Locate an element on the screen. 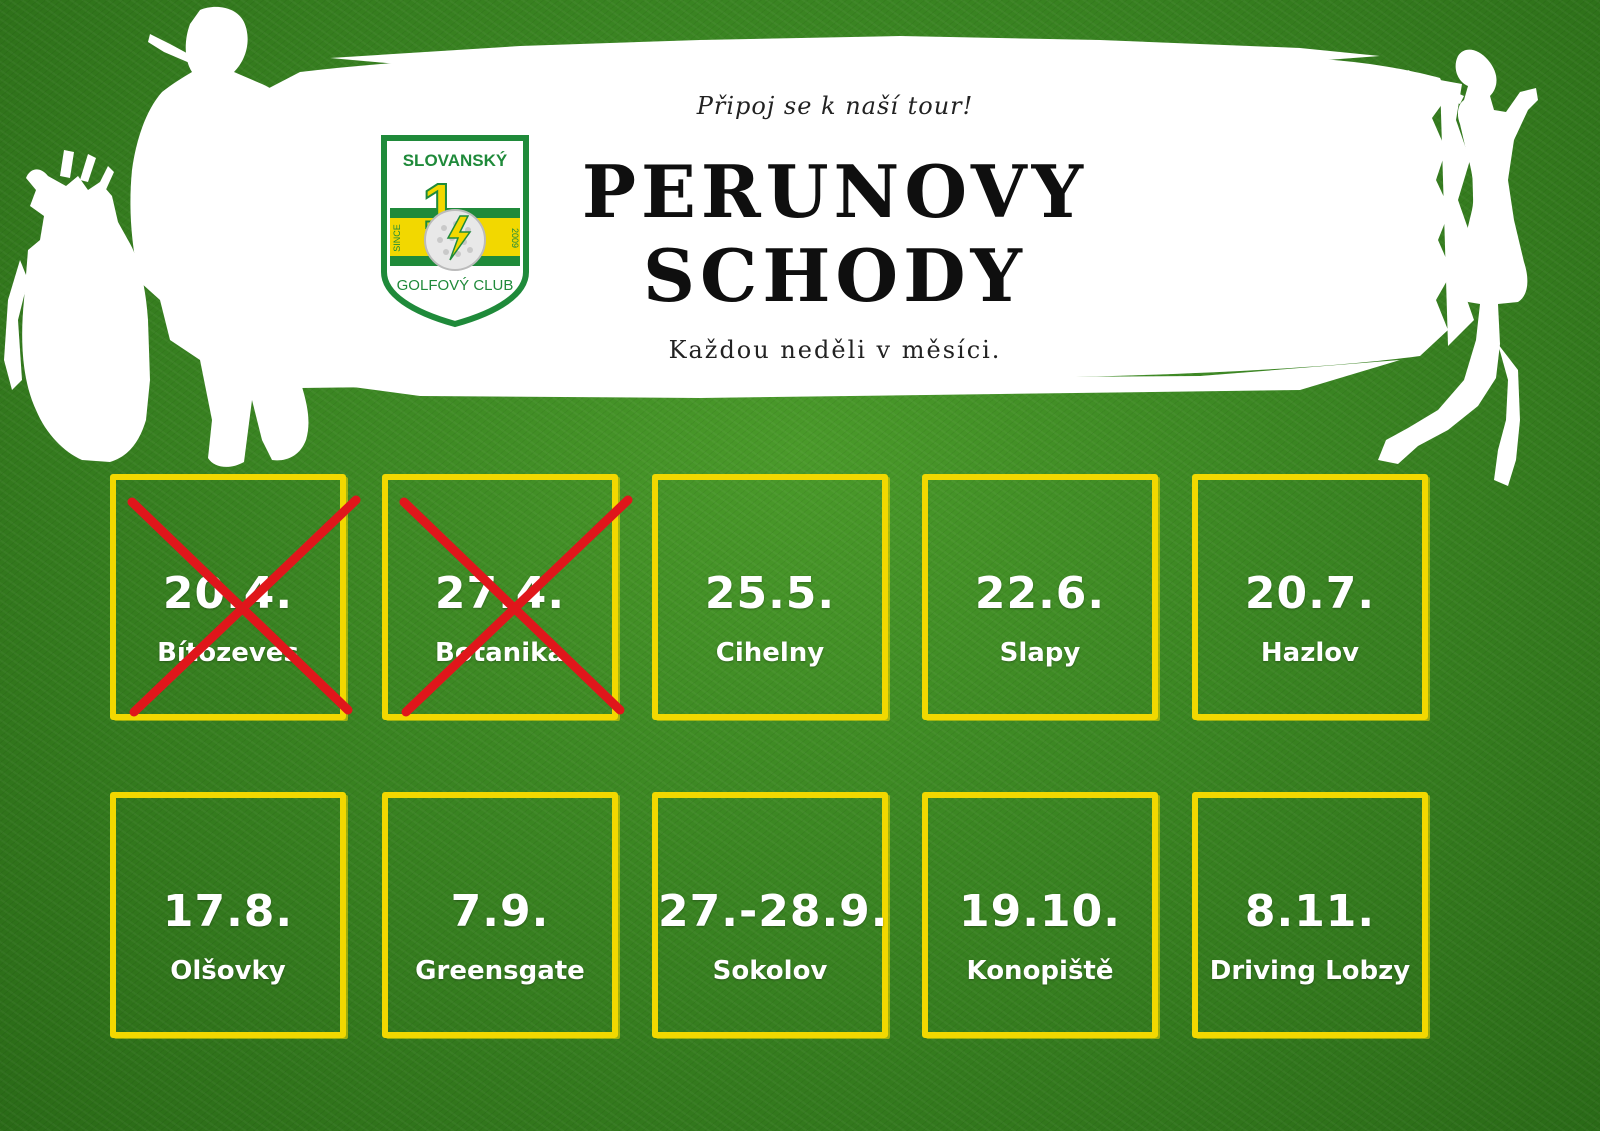 This screenshot has height=1131, width=1600. woman-golfer-silhouette is located at coordinates (1458, 267).